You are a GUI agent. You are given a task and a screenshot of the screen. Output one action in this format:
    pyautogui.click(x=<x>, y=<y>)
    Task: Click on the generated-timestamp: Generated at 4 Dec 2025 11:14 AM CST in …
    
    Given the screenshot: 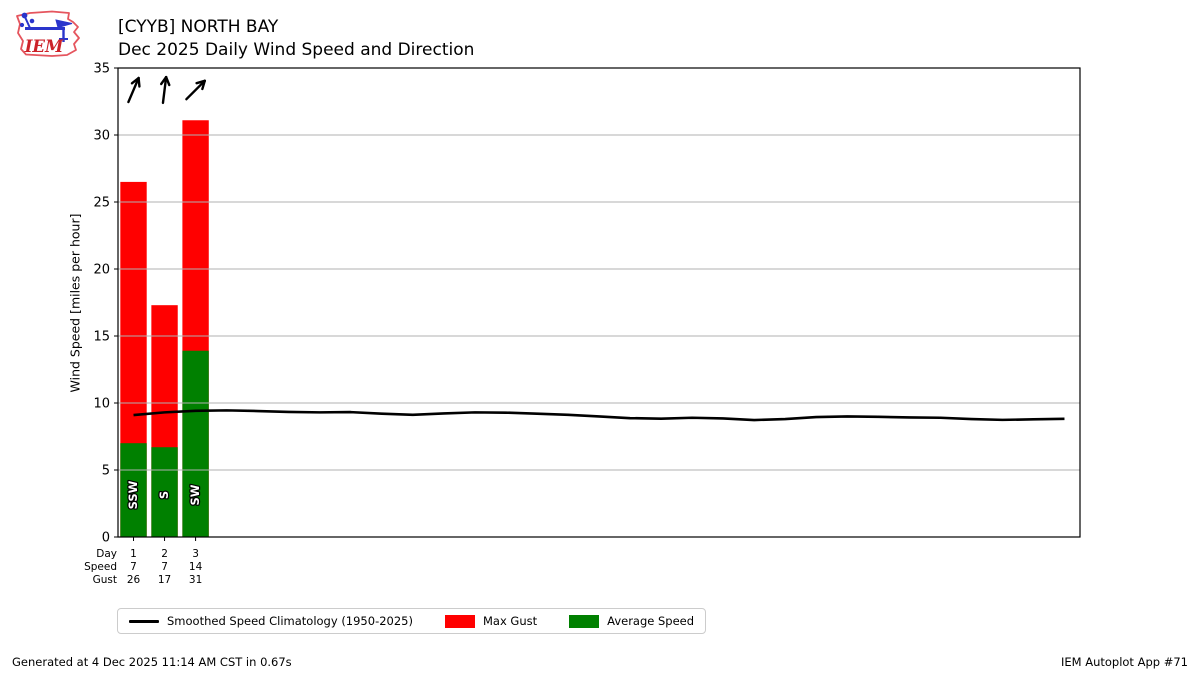 What is the action you would take?
    pyautogui.click(x=152, y=662)
    